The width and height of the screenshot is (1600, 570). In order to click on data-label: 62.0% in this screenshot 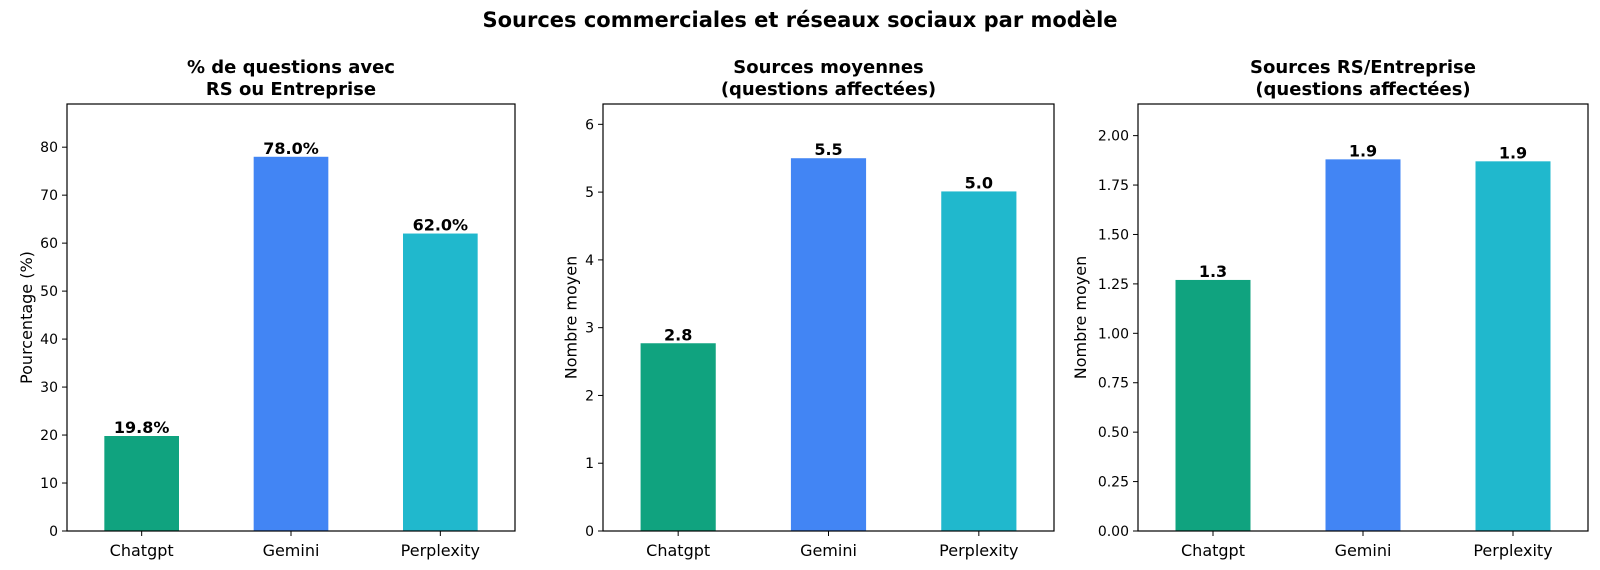, I will do `click(441, 225)`.